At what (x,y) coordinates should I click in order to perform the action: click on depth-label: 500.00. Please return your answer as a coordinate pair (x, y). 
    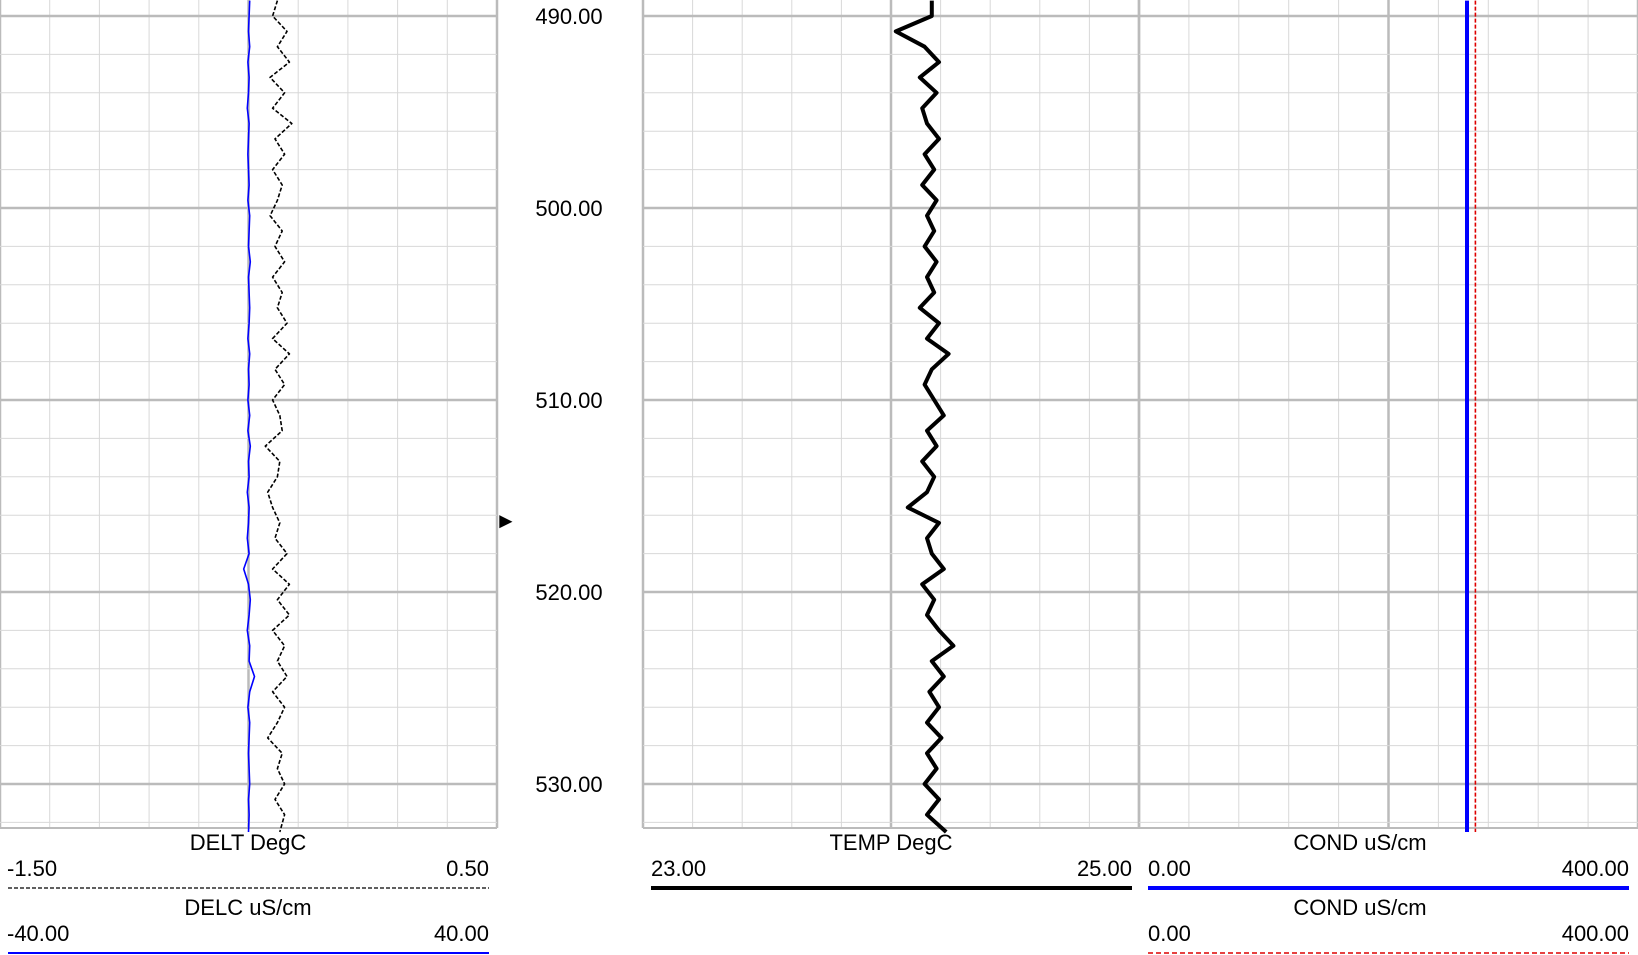
    Looking at the image, I should click on (568, 208).